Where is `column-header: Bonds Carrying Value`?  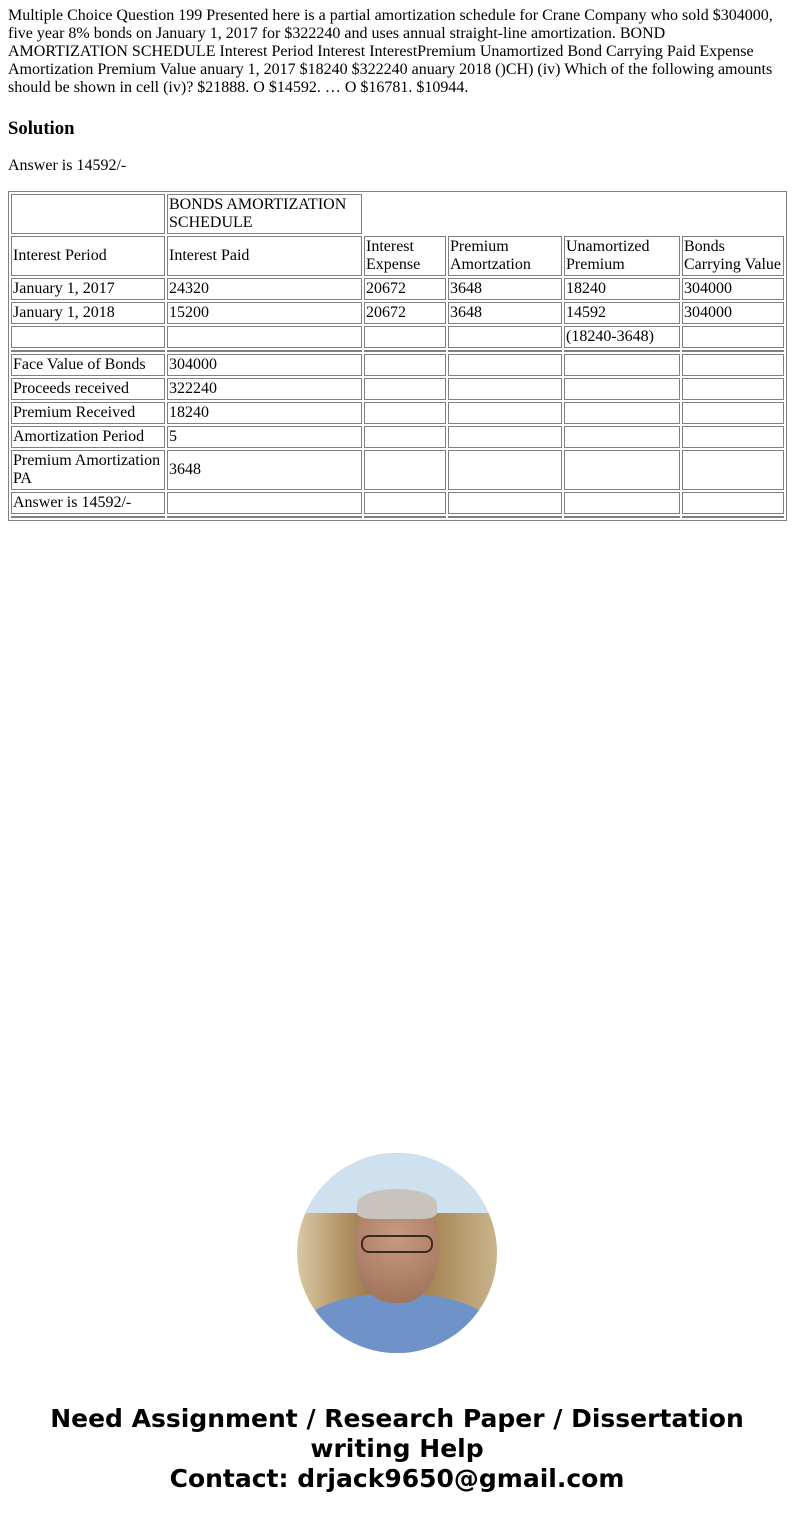
column-header: Bonds Carrying Value is located at coordinates (733, 256).